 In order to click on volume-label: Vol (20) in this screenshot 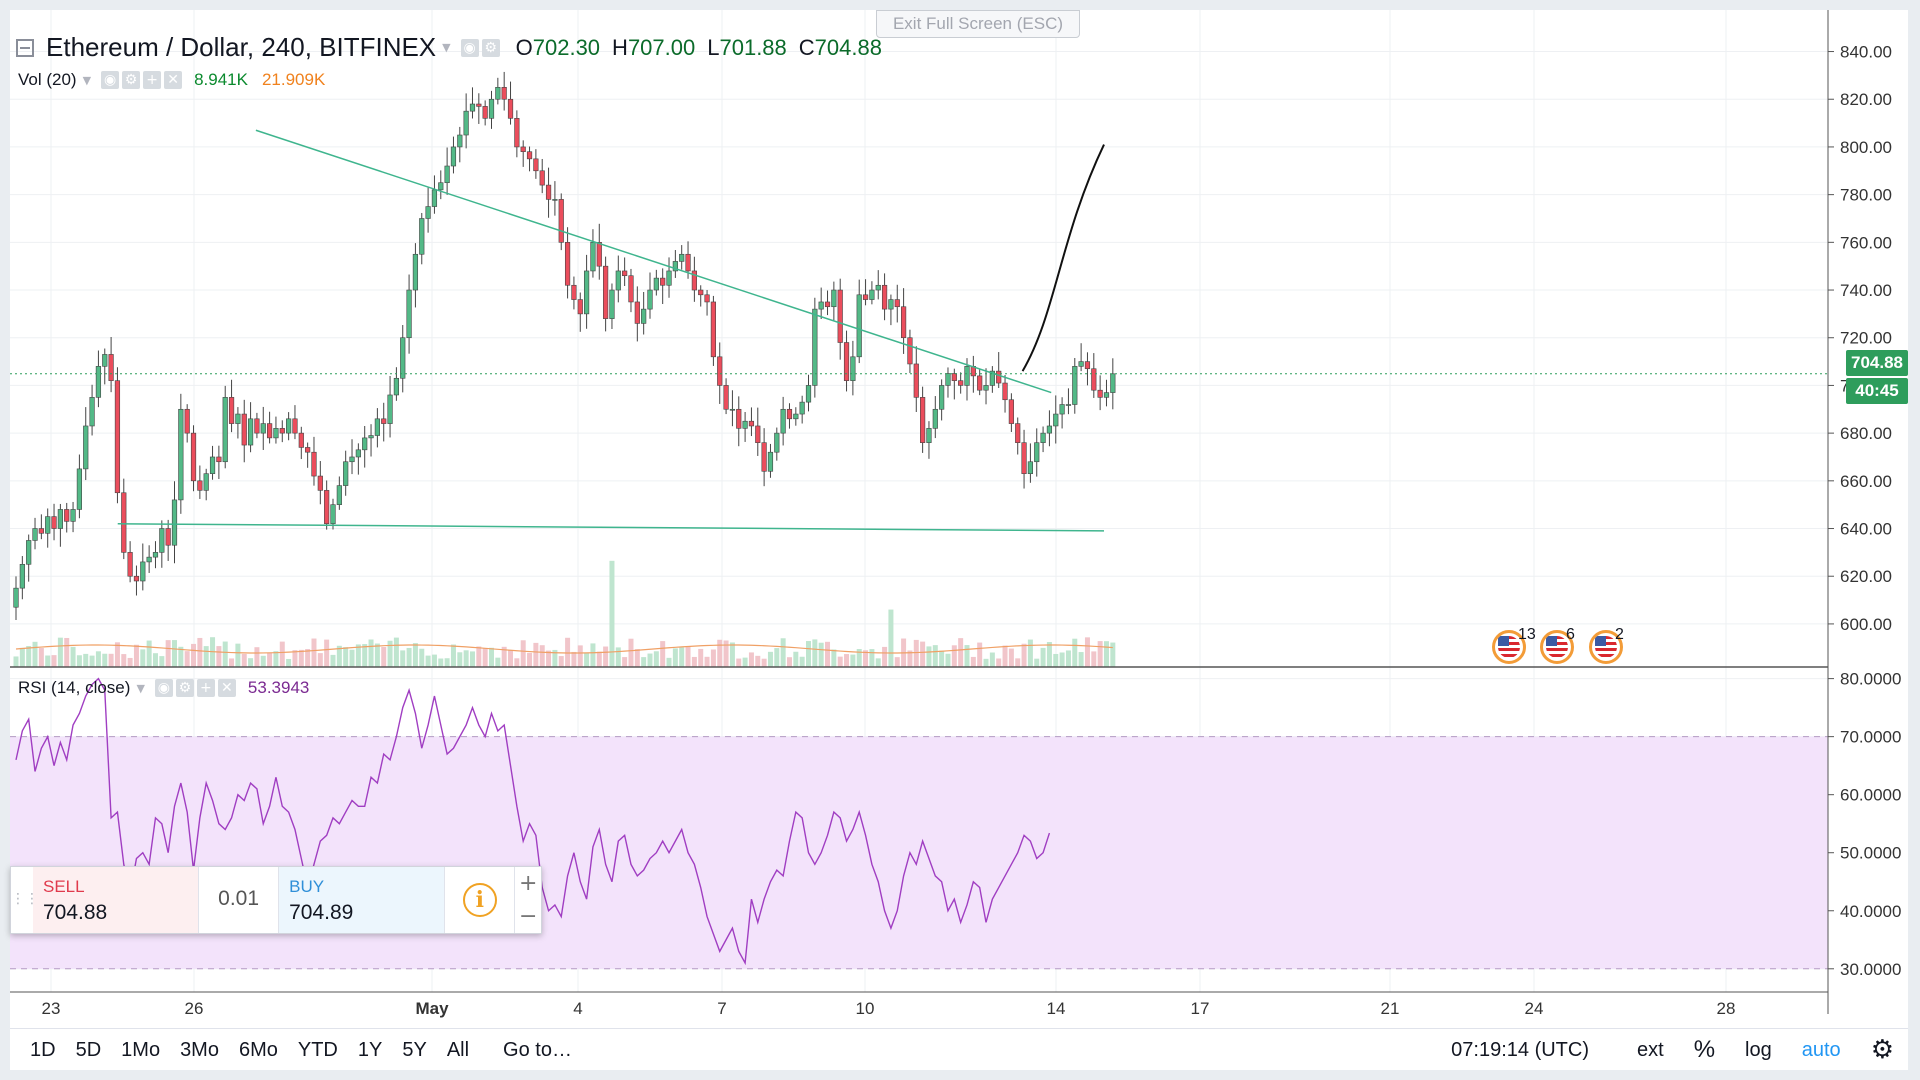, I will do `click(47, 79)`.